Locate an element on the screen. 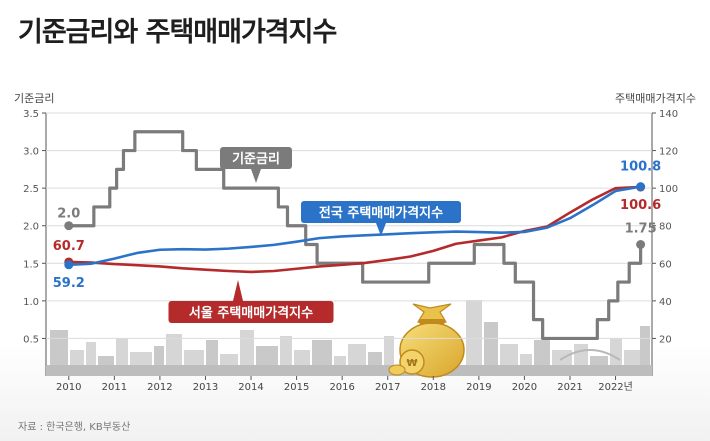 This screenshot has height=441, width=710. x-tick-label: 2015 is located at coordinates (296, 387).